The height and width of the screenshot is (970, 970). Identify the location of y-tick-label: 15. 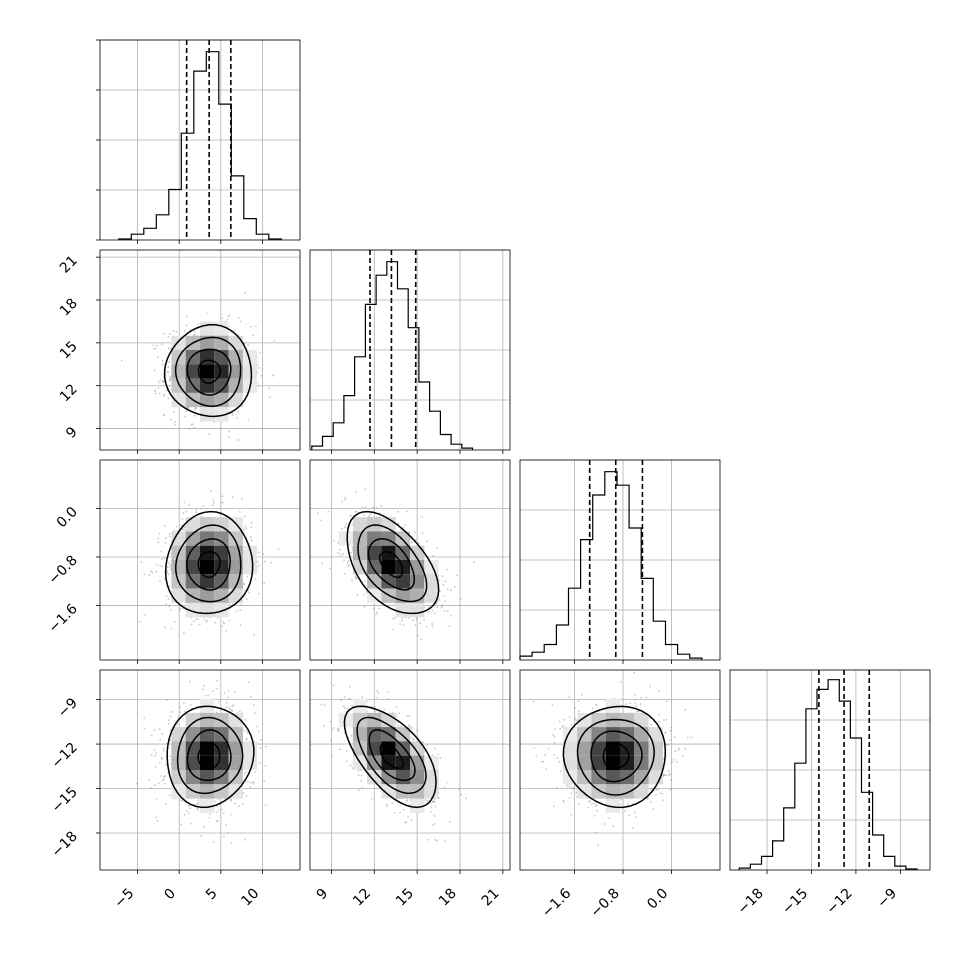
(69, 350).